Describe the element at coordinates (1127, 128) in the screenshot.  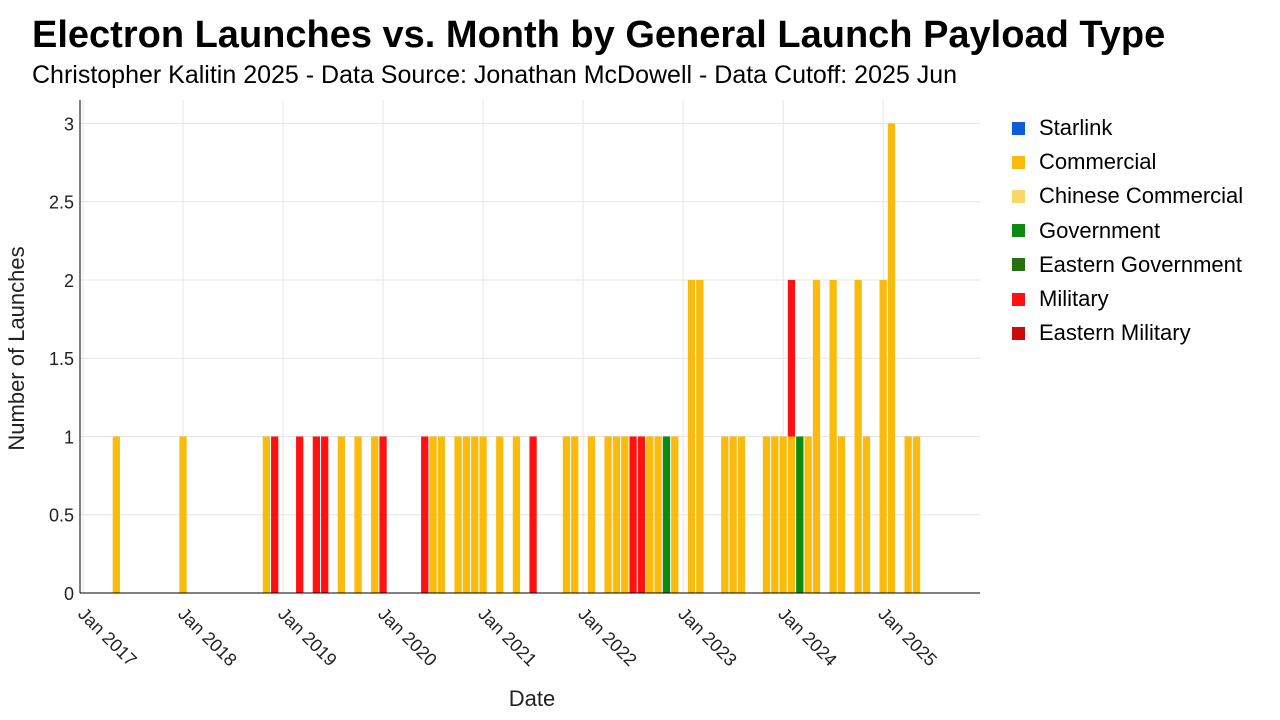
I see `legend-item: Starlink` at that location.